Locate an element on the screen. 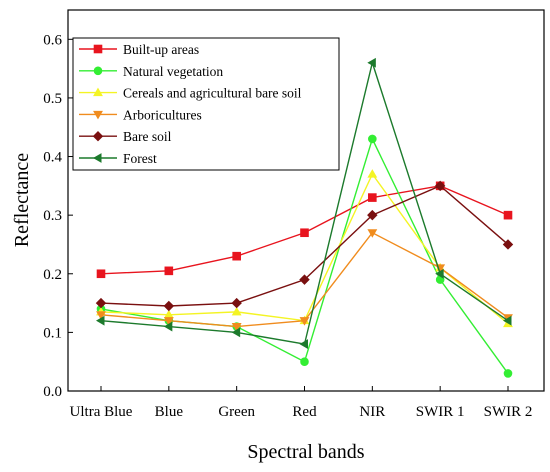  x-tick-label: SWIR 2 is located at coordinates (508, 412).